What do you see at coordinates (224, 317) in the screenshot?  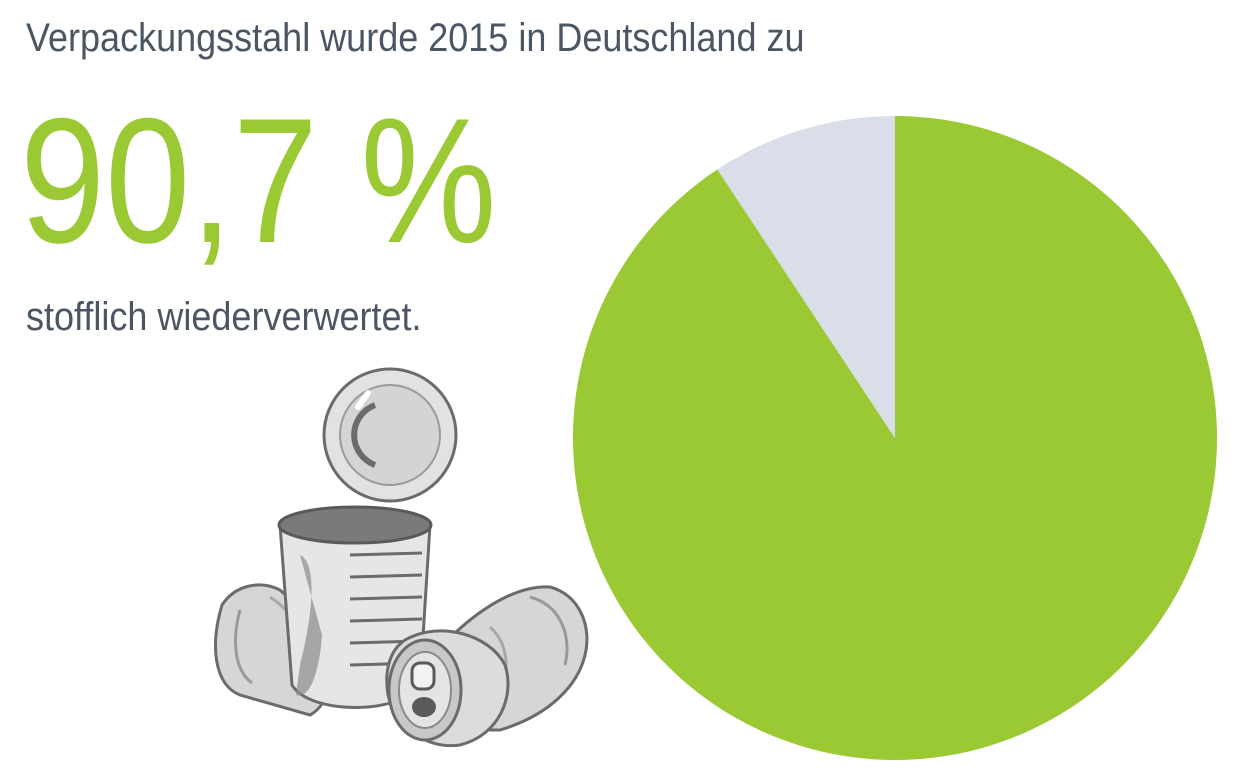 I see `subtitle: stofflich wiederverwertet.` at bounding box center [224, 317].